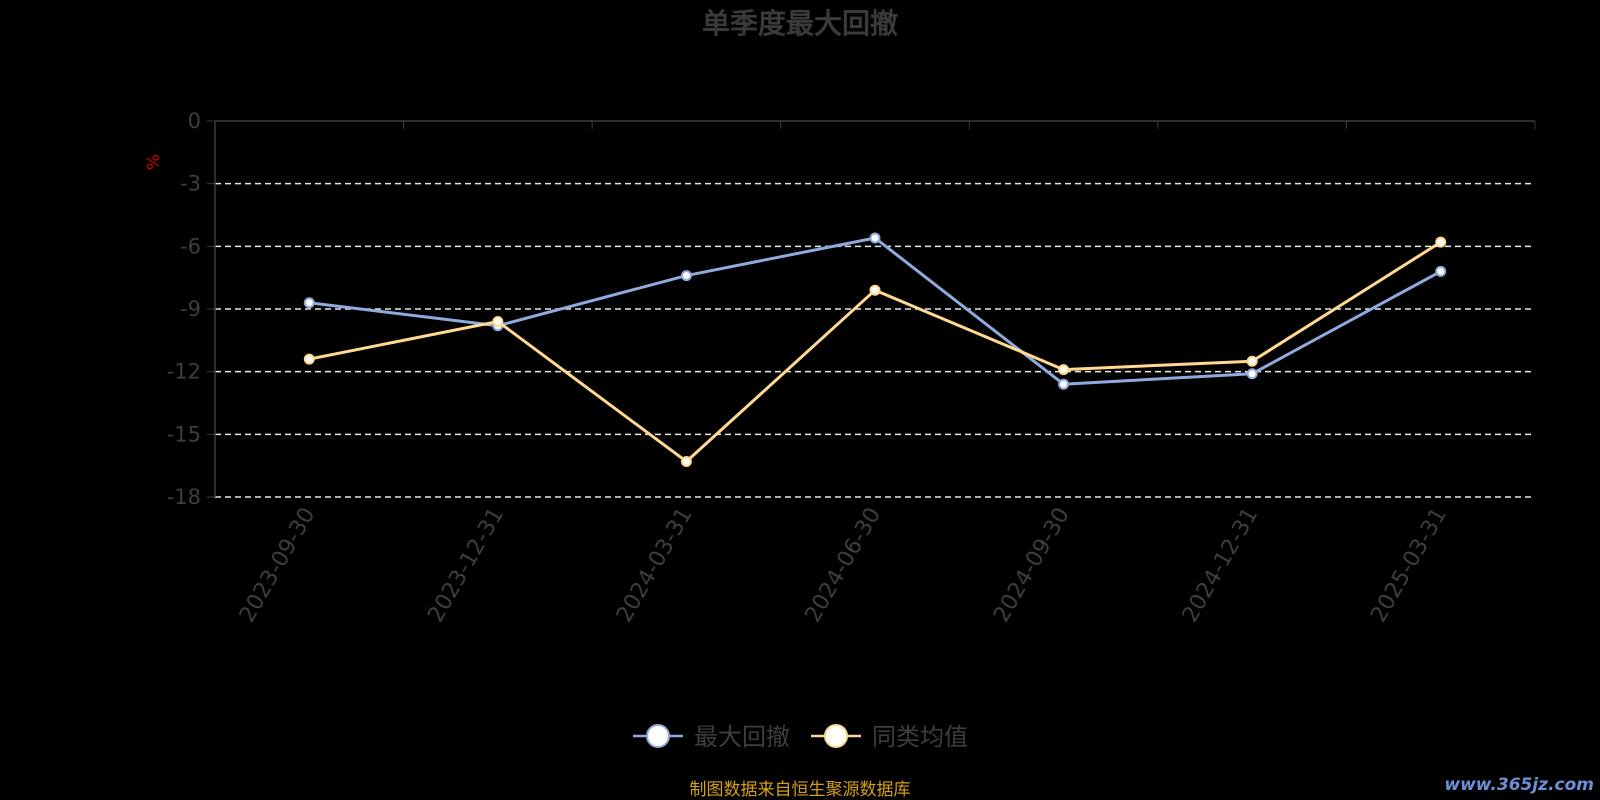 Image resolution: width=1600 pixels, height=800 pixels. I want to click on x-tick-label: 2024-12-31, so click(1221, 565).